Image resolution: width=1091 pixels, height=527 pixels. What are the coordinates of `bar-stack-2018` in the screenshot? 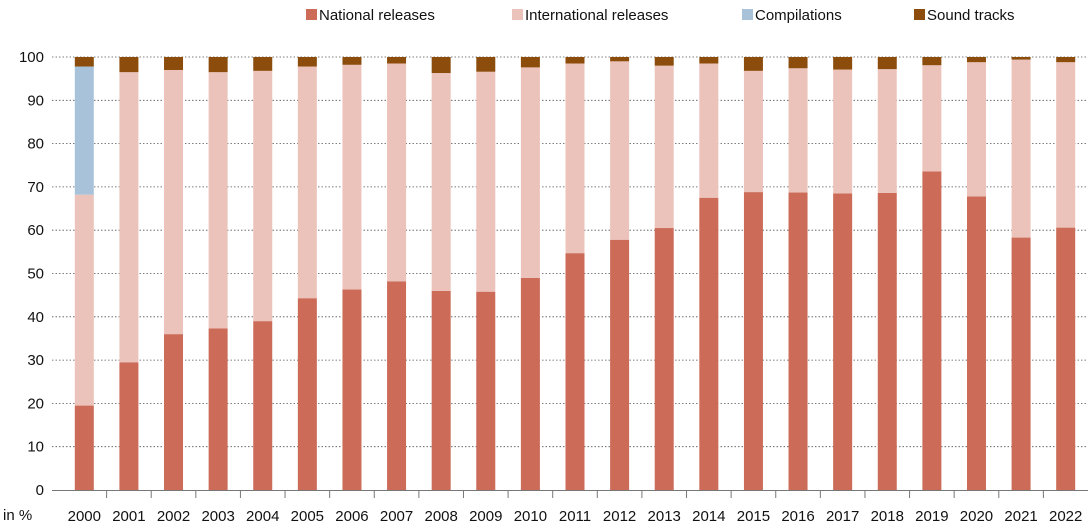 It's located at (887, 273).